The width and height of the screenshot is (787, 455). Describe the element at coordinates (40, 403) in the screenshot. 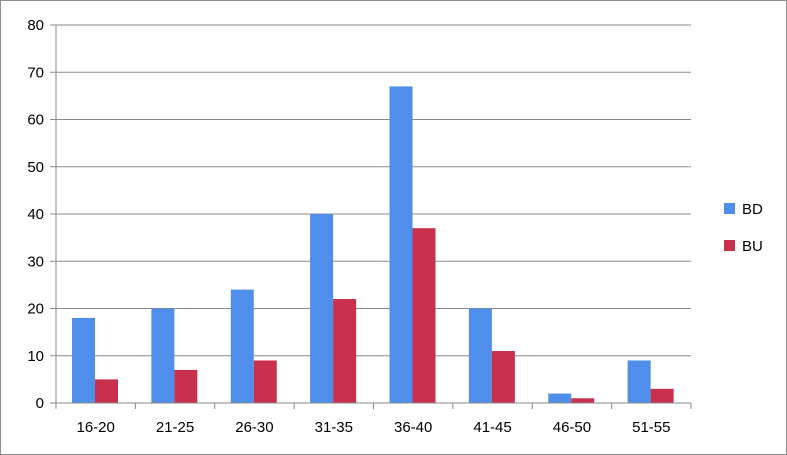

I see `y-tick-label: 0` at that location.